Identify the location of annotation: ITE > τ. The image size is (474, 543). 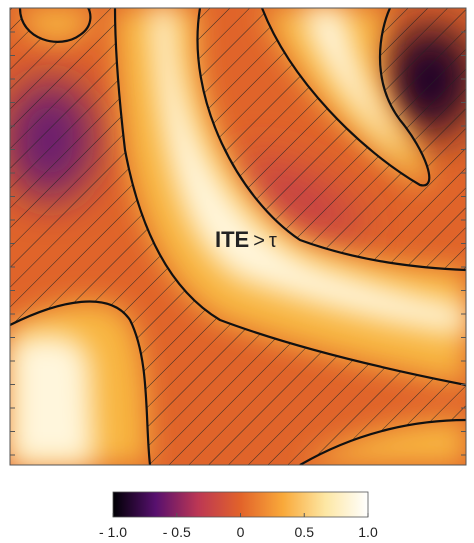
(246, 239).